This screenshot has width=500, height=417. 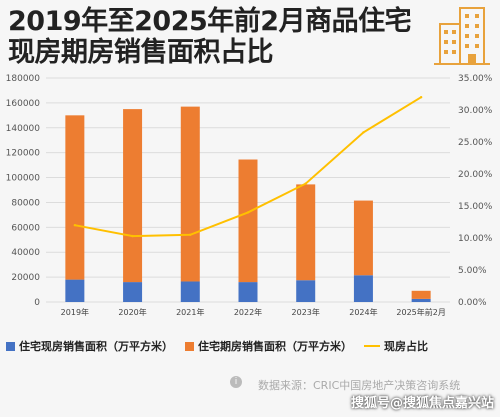 I want to click on y-left-tick-label: 80000, so click(x=25, y=203).